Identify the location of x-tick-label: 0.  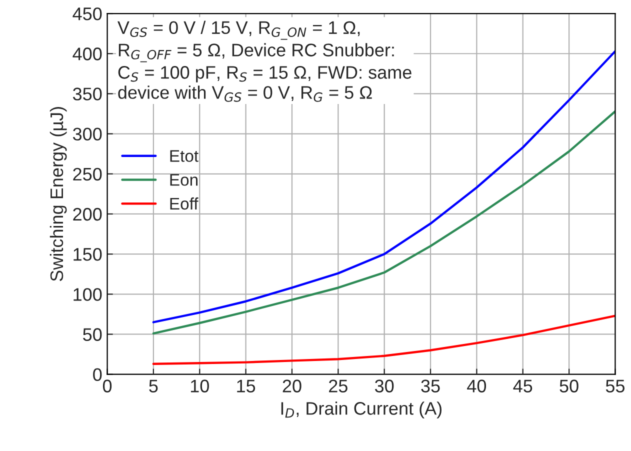
(107, 386).